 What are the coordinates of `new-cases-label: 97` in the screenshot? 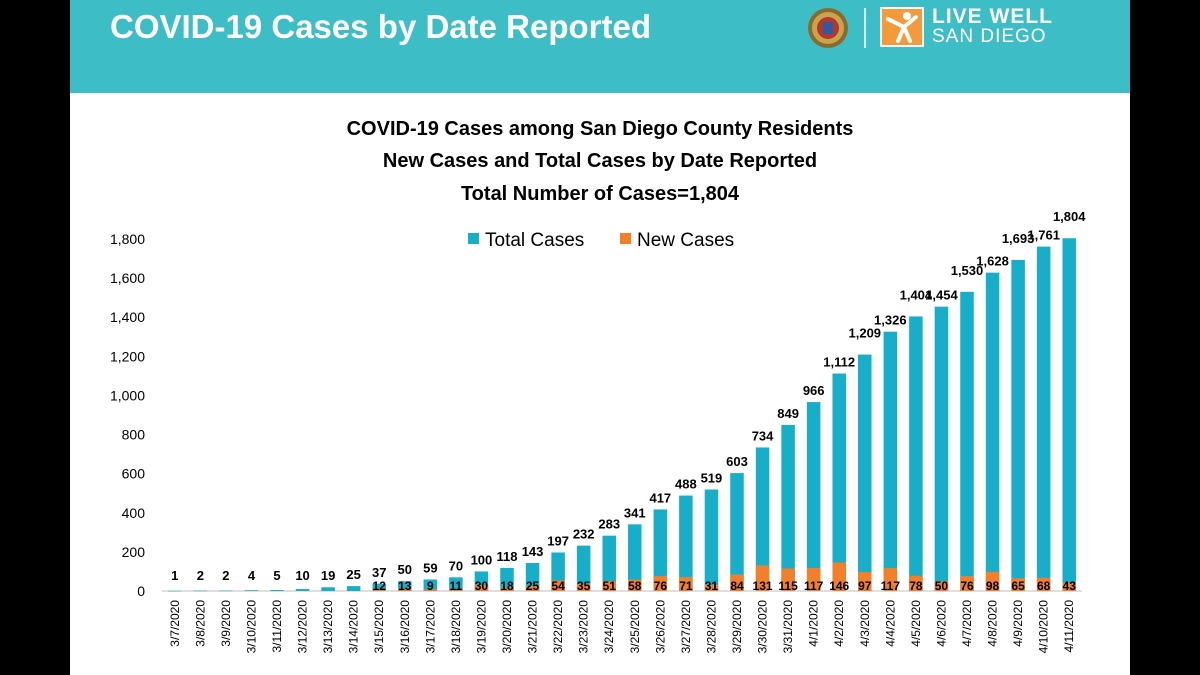 It's located at (865, 586).